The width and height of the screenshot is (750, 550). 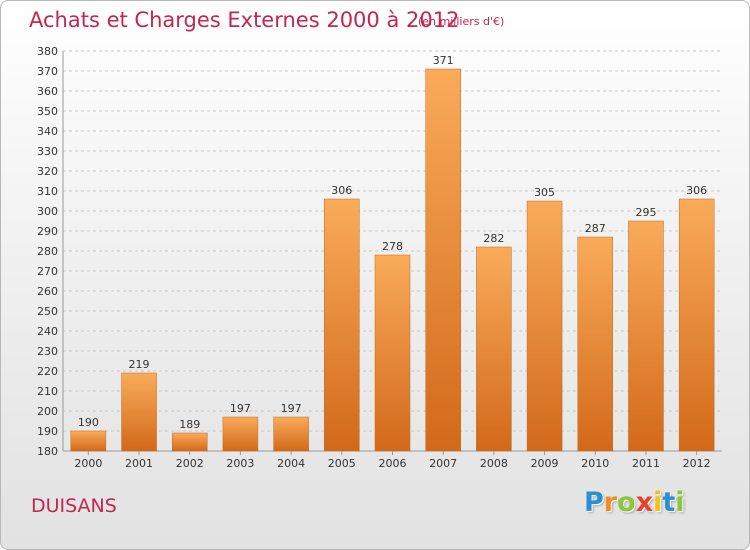 I want to click on data-label-2003: 197, so click(x=240, y=408).